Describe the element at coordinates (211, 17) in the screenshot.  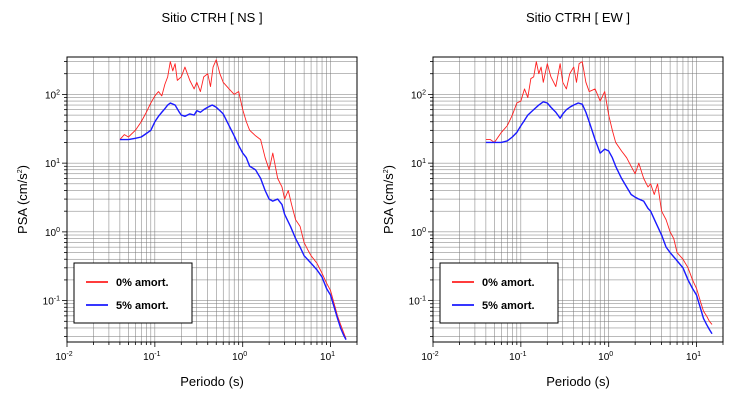
I see `chart-title: Sitio CTRH [ NS ]` at that location.